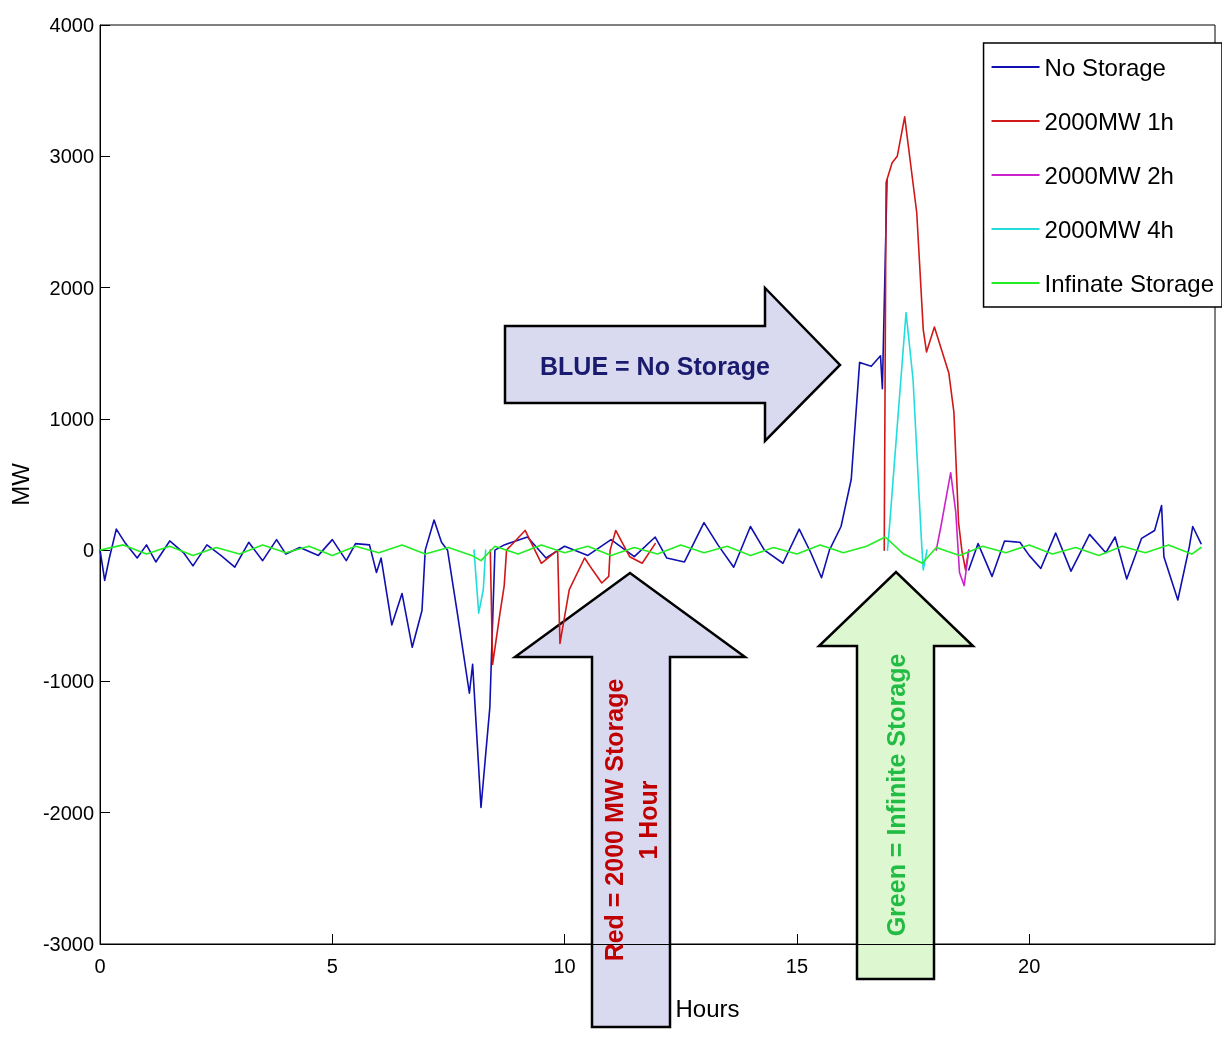 Image resolution: width=1222 pixels, height=1042 pixels. I want to click on y-tick-label: 1000, so click(72, 418).